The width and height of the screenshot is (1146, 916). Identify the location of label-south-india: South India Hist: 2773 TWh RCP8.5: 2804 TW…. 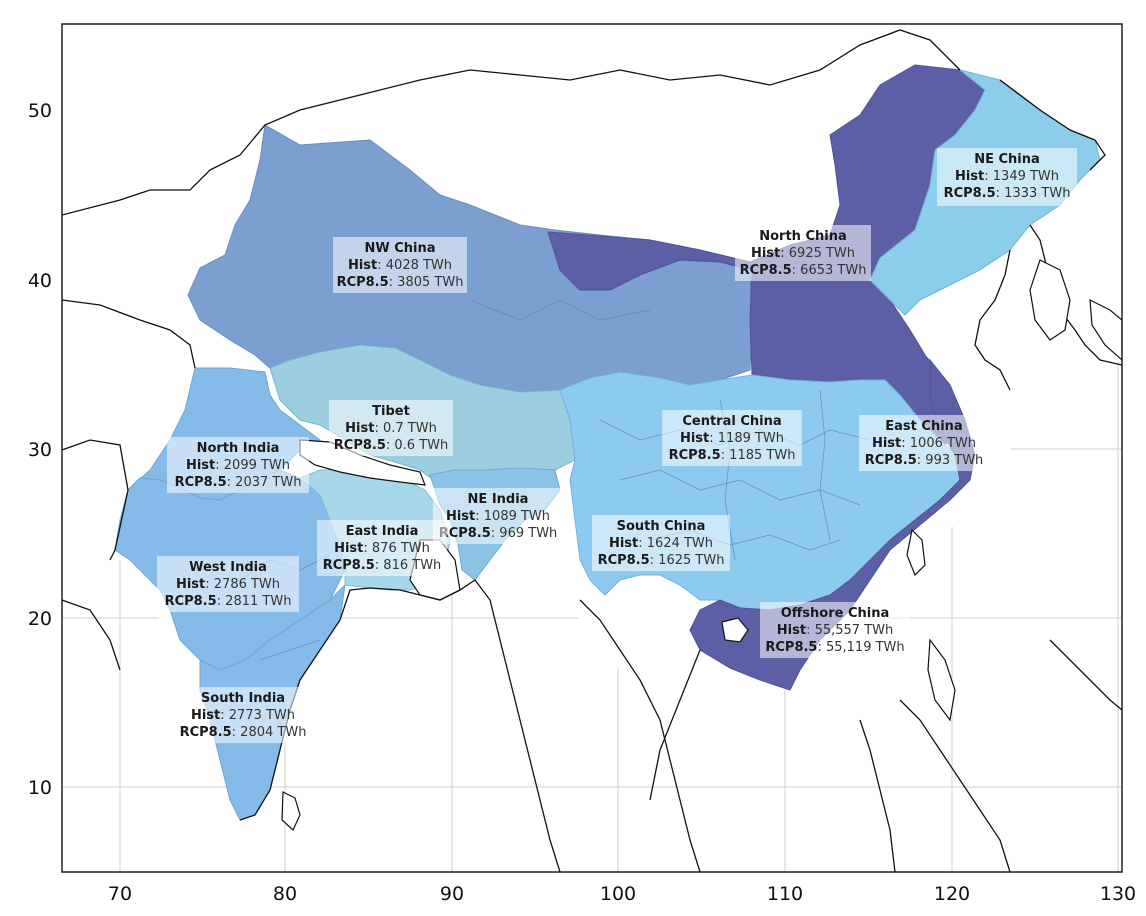
(243, 715).